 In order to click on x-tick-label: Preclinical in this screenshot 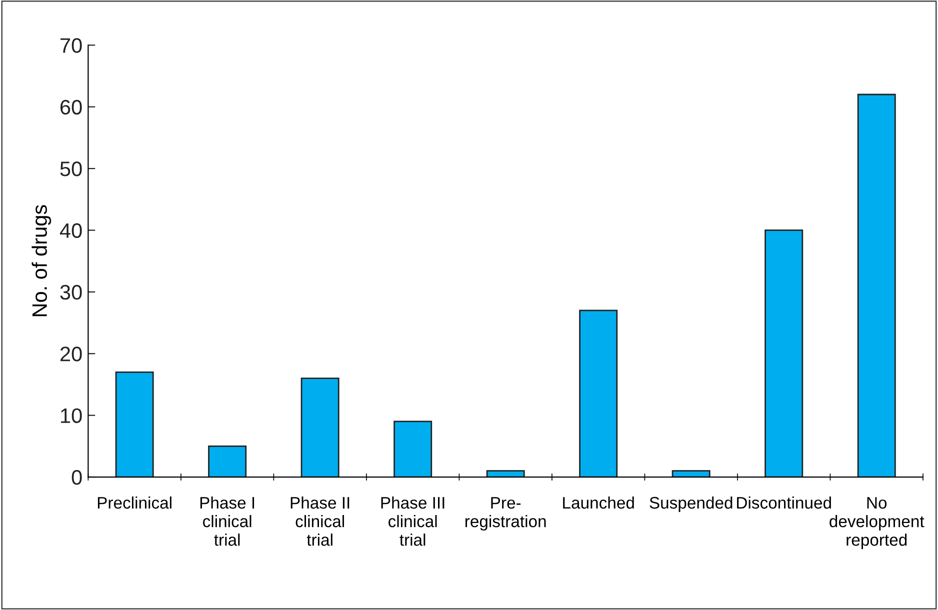, I will do `click(135, 502)`.